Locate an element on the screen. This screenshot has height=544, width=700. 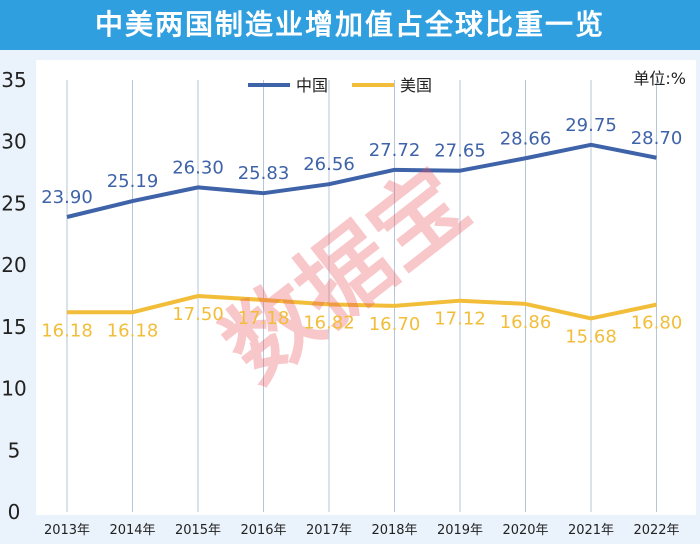
y-tick-label: 15 is located at coordinates (13, 327).